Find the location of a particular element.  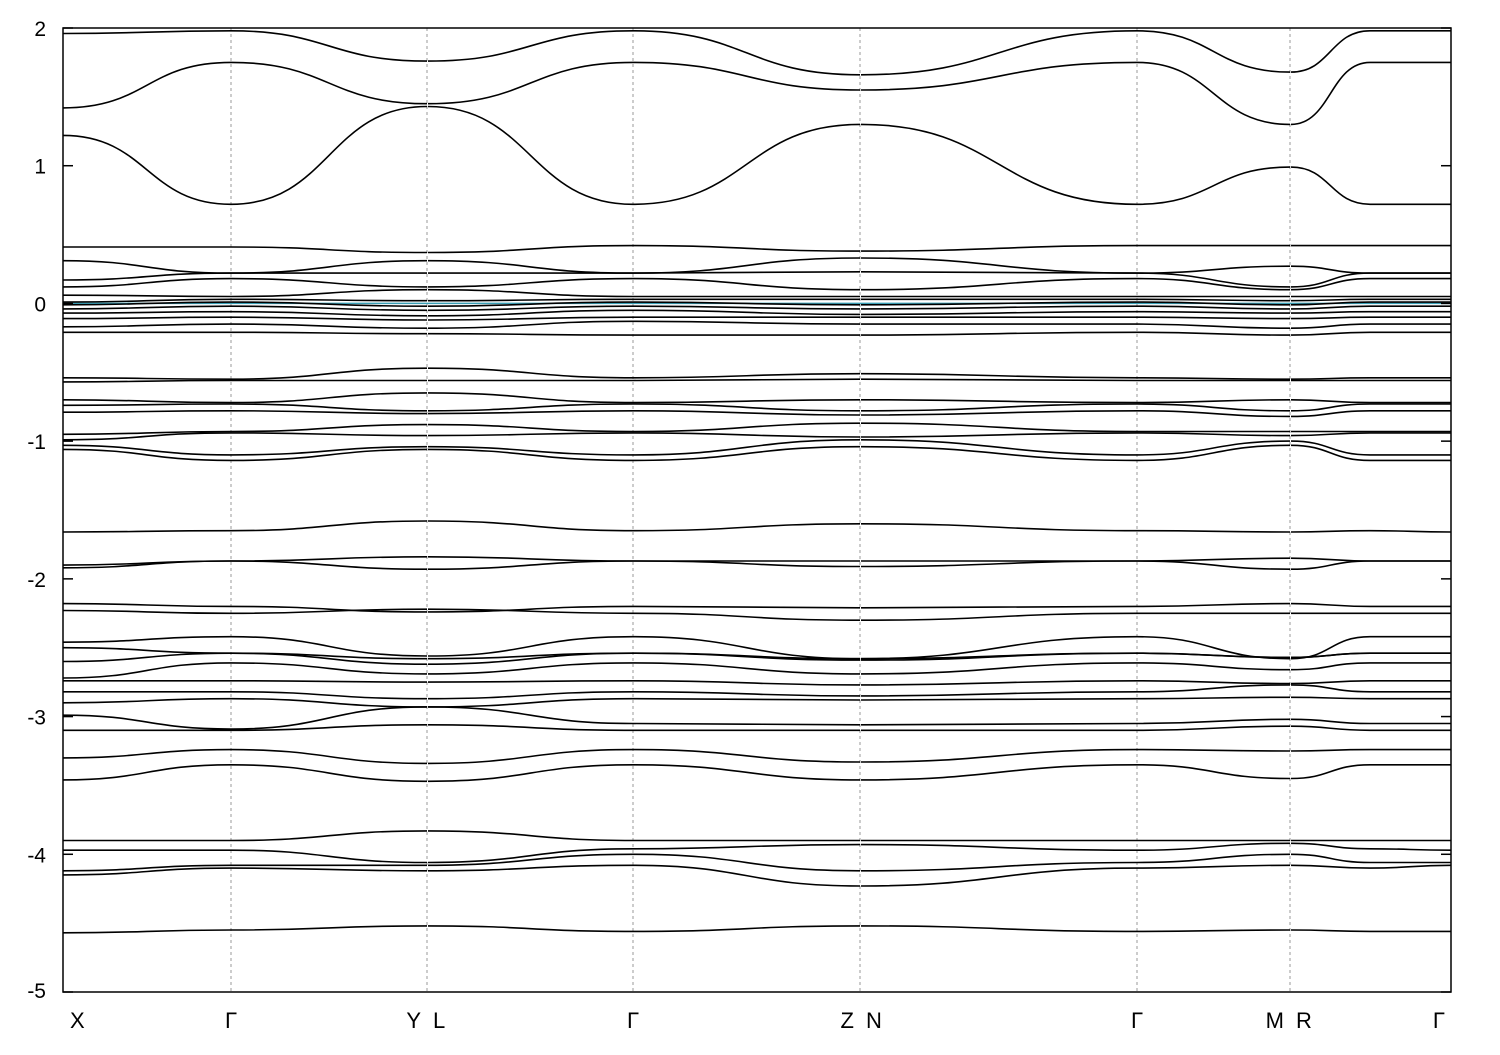

y-tick-label-1: 1 is located at coordinates (40, 167).